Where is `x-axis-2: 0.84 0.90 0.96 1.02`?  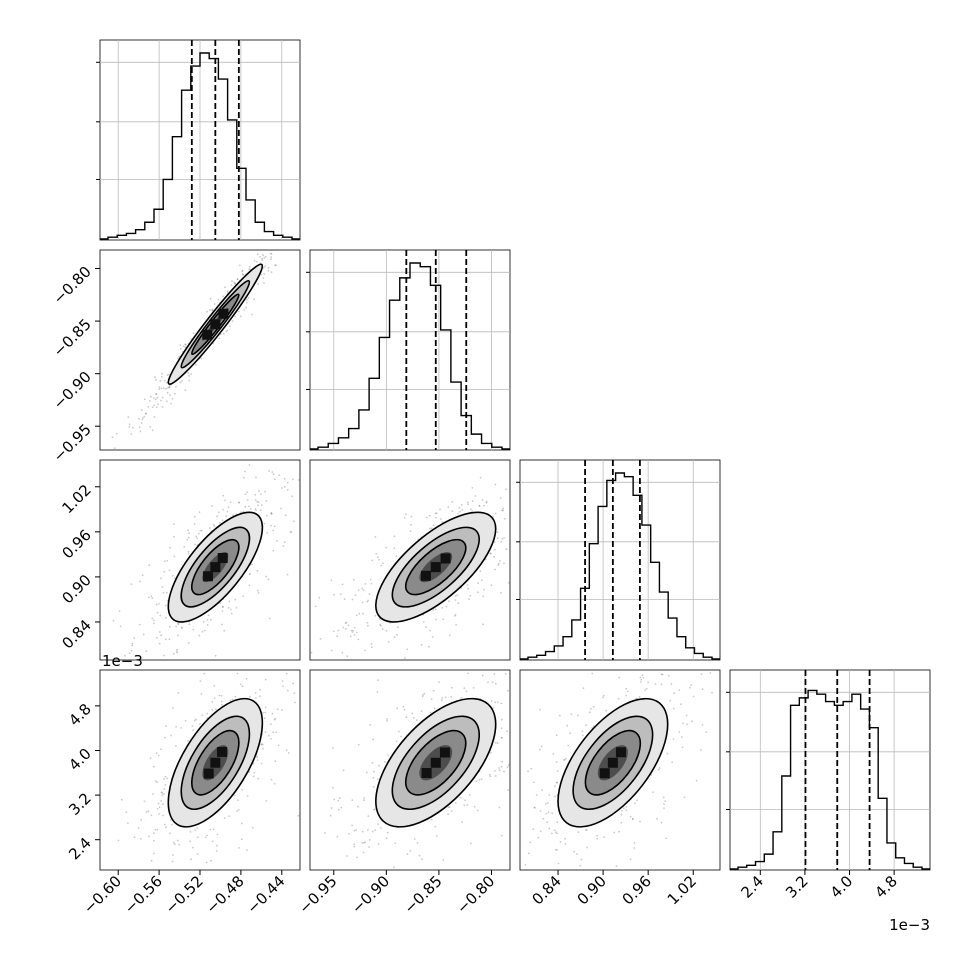
x-axis-2: 0.84 0.90 0.96 1.02 is located at coordinates (614, 889).